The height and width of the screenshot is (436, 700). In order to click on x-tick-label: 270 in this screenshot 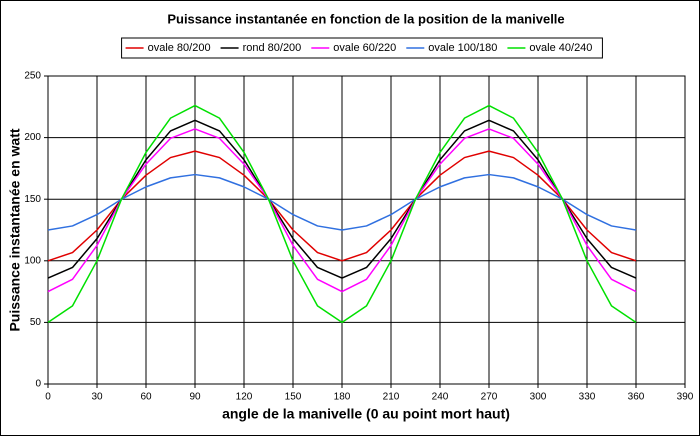, I will do `click(489, 397)`.